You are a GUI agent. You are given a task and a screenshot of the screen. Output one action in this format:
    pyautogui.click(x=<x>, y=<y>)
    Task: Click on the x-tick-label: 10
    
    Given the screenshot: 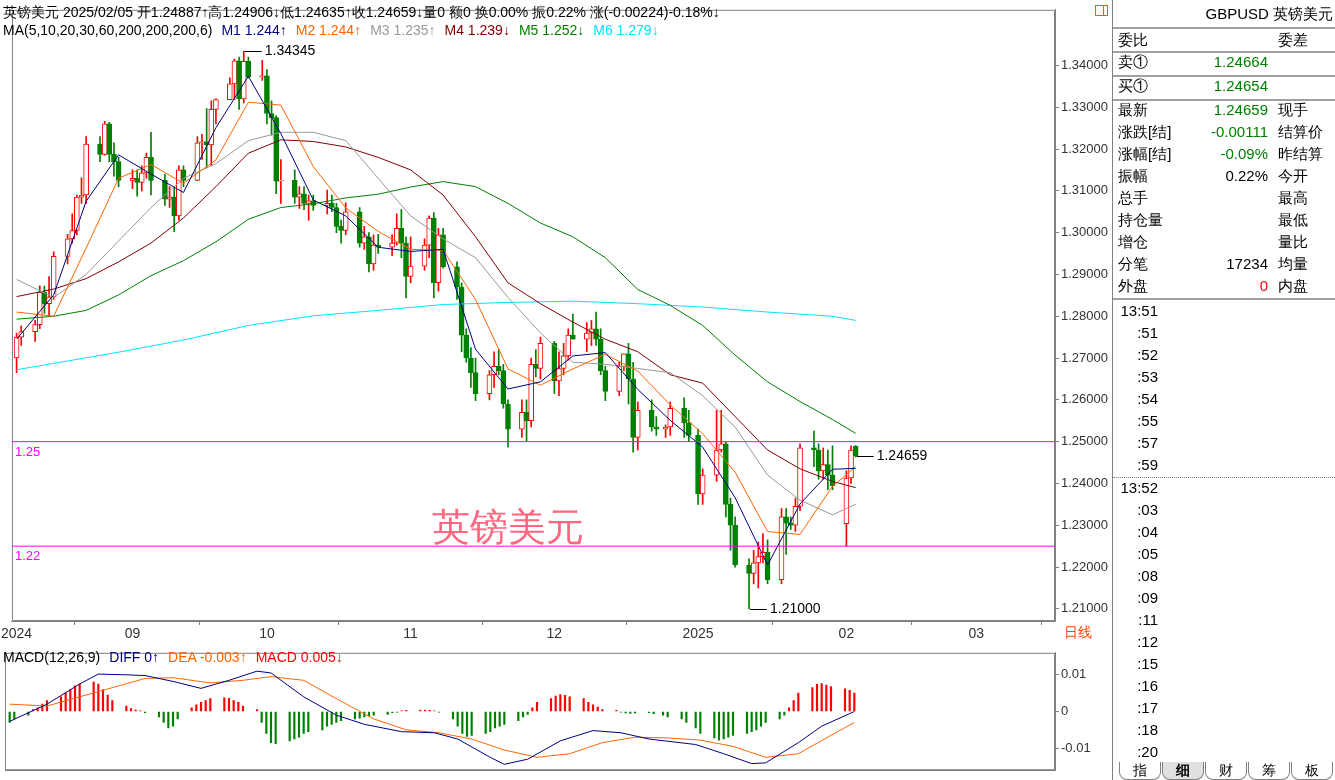 What is the action you would take?
    pyautogui.click(x=267, y=633)
    